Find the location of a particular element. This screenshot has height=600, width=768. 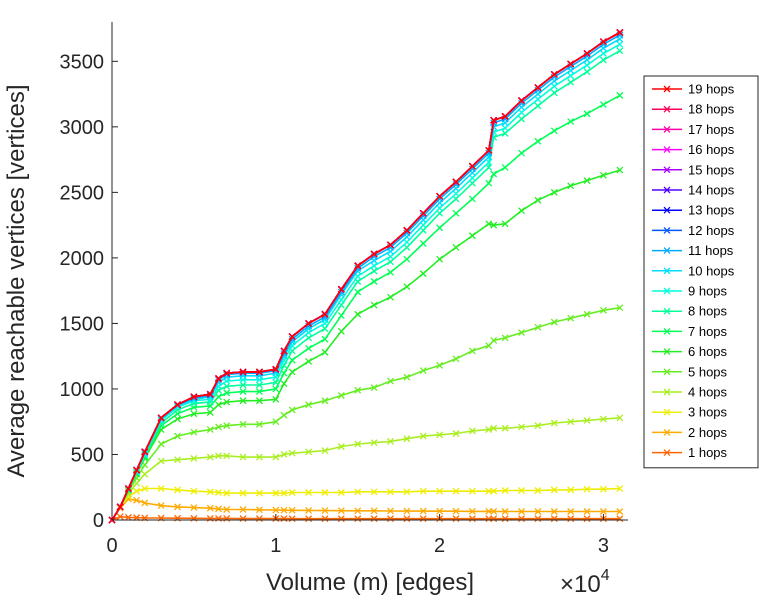

legend-label: 13 hops is located at coordinates (711, 210).